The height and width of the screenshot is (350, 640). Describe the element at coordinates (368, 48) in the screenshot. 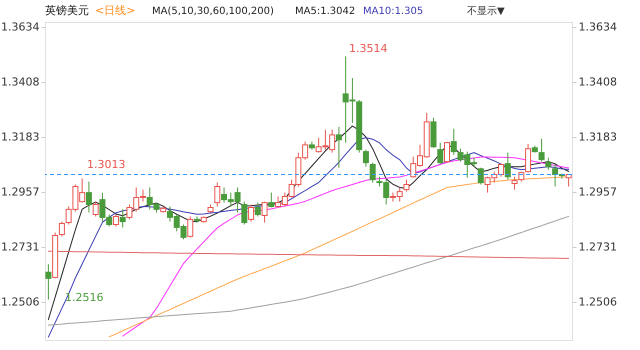

I see `annotation: 1.3514` at that location.